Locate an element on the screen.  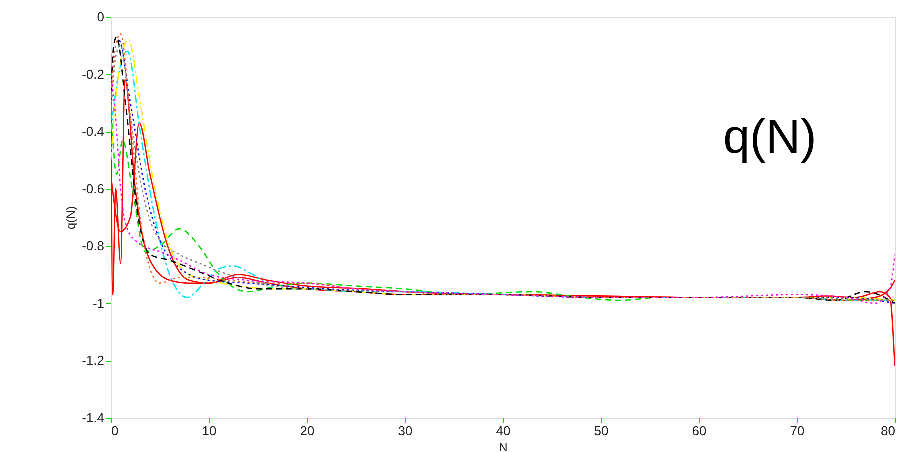
y-tick-label: -0.6 is located at coordinates (93, 188).